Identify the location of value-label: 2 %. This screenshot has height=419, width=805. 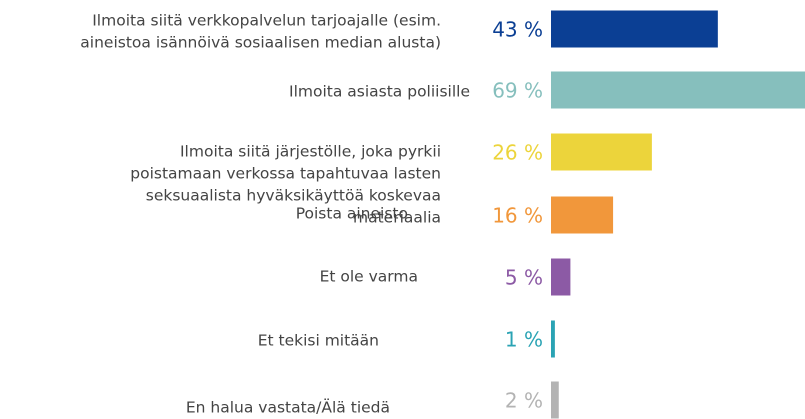
(524, 401).